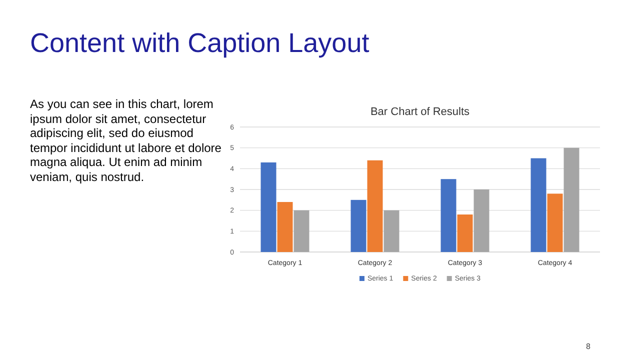 The width and height of the screenshot is (640, 360). Describe the element at coordinates (588, 346) in the screenshot. I see `text: 8` at that location.